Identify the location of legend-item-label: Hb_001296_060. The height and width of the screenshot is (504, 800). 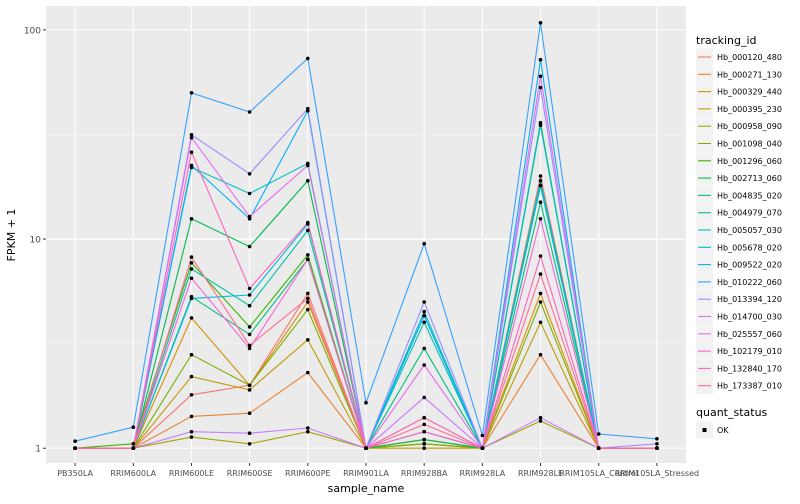
(749, 161).